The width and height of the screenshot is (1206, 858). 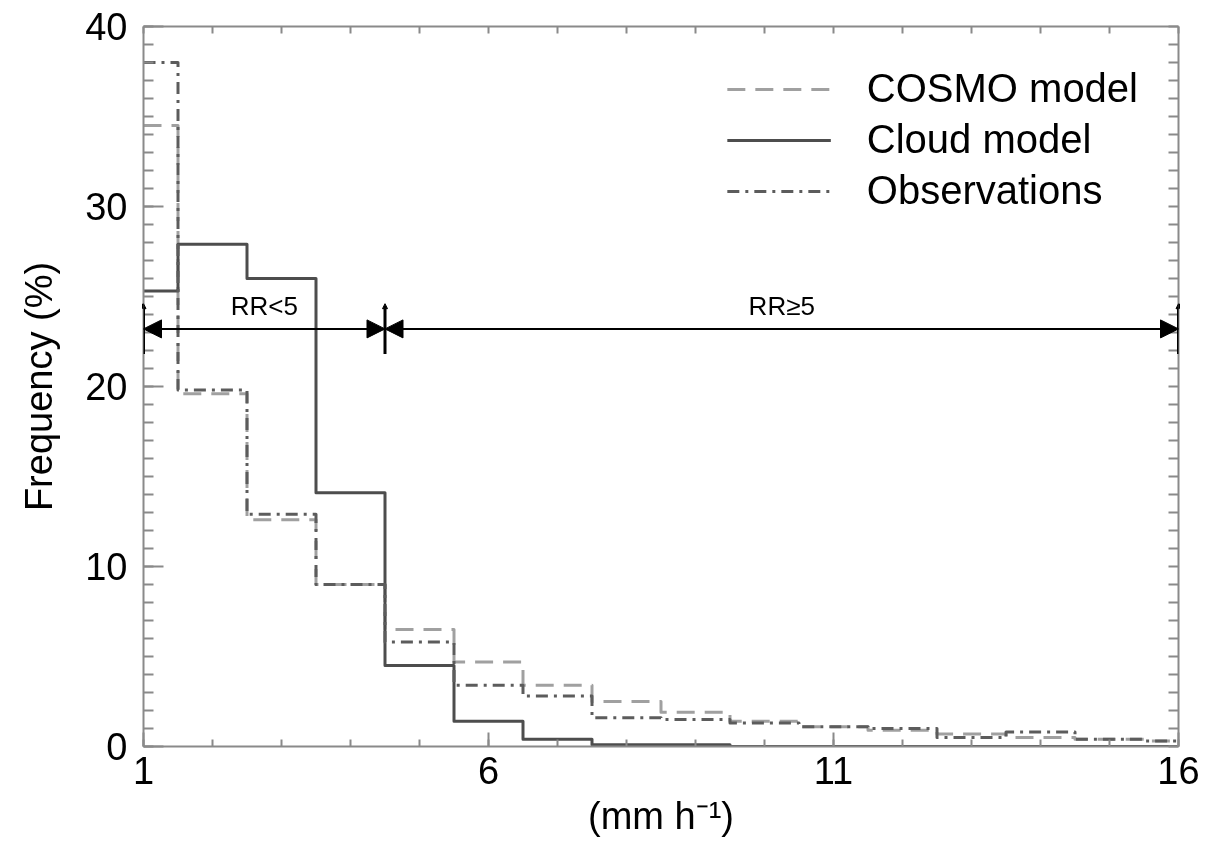 What do you see at coordinates (781, 305) in the screenshot?
I see `annotation: RR≥5` at bounding box center [781, 305].